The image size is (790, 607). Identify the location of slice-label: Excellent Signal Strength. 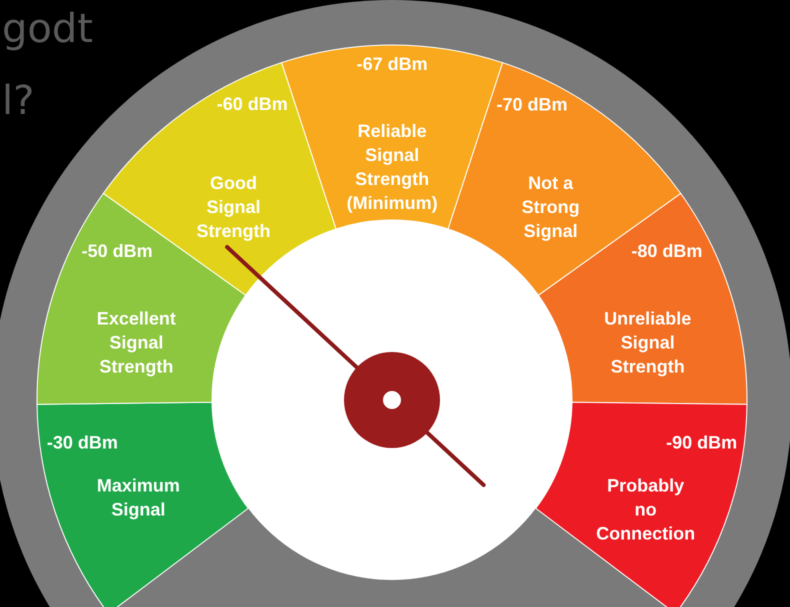
(136, 342).